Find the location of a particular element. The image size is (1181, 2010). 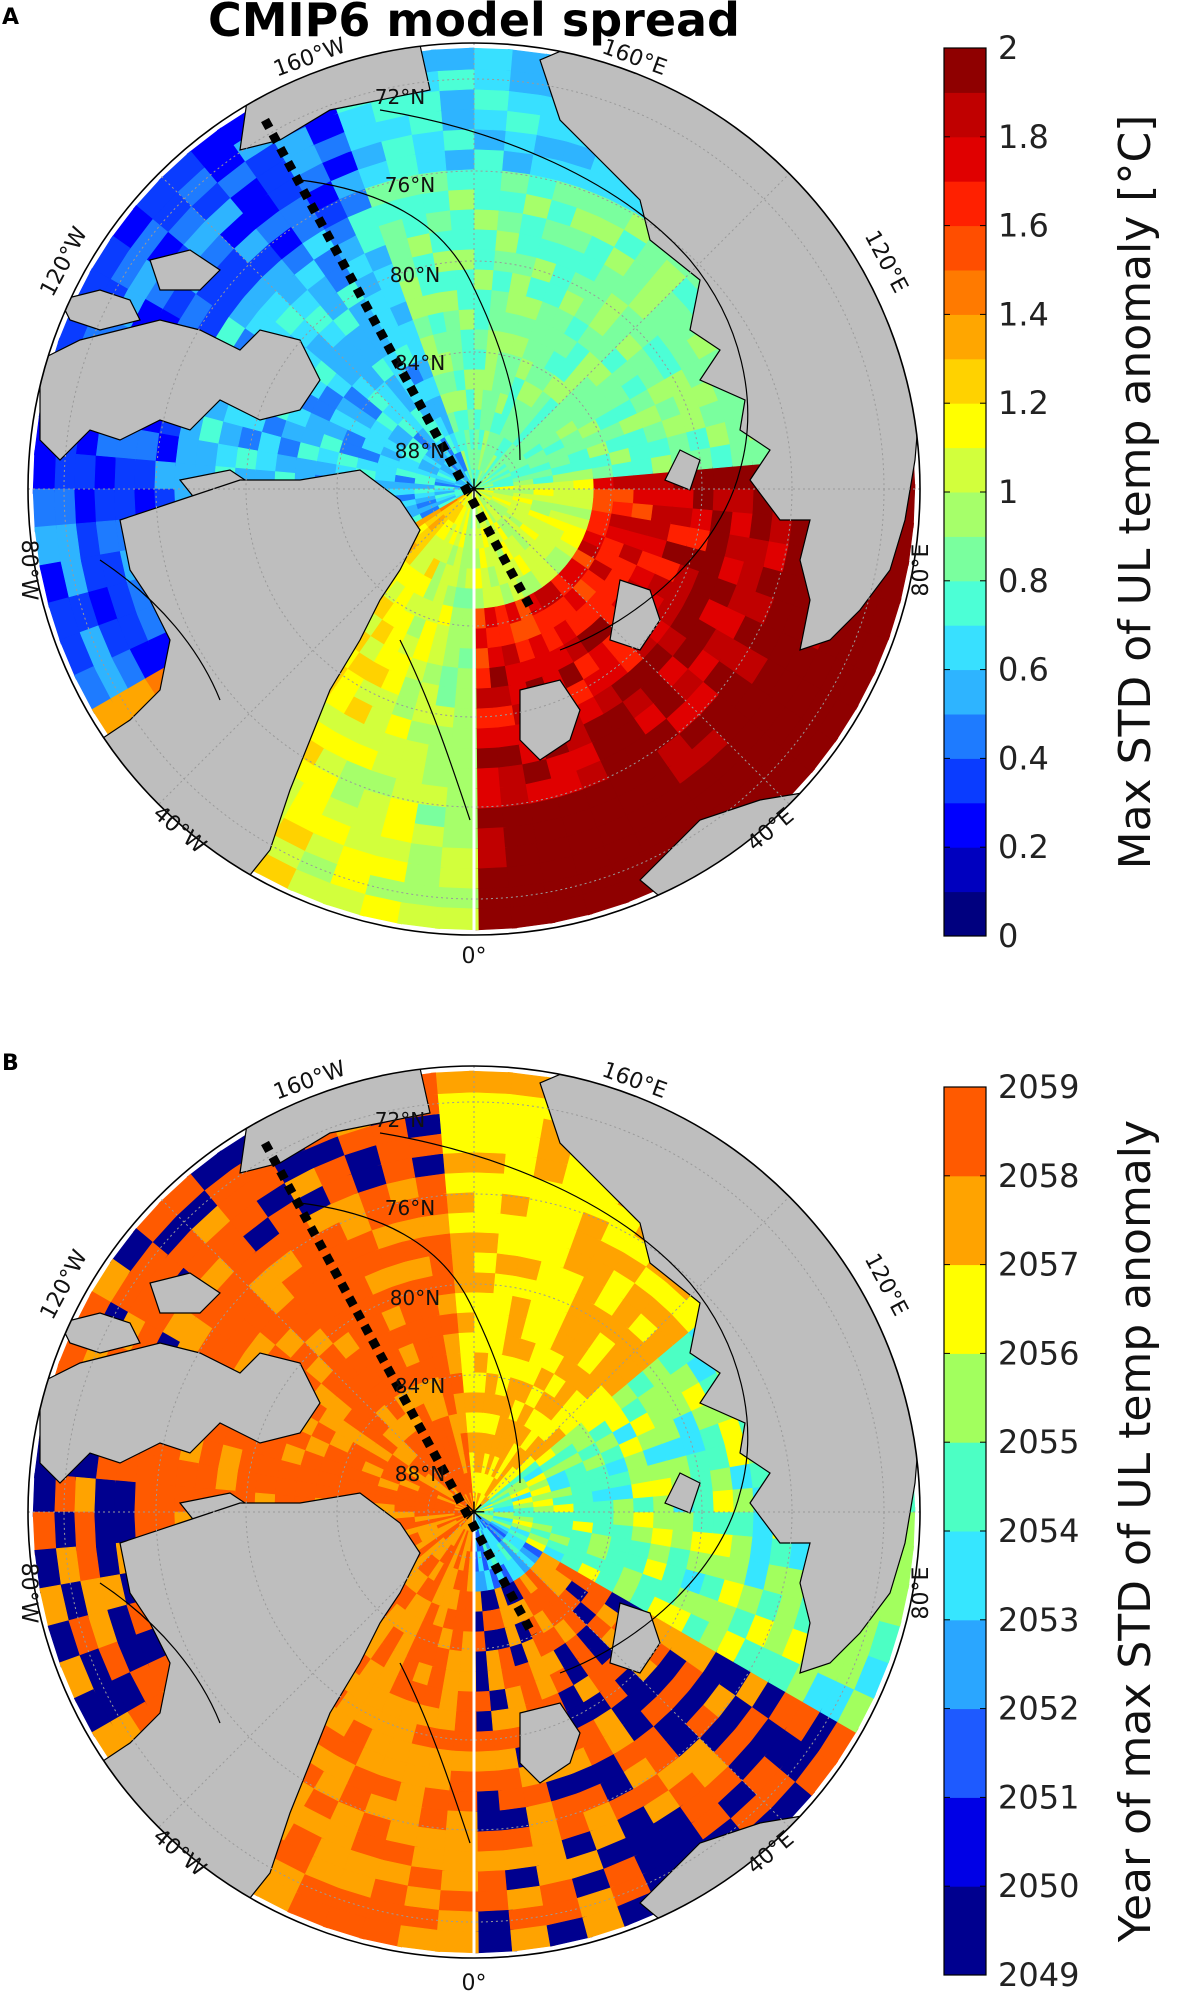

colorbar-b-tick-label: 2049 is located at coordinates (1038, 1975).